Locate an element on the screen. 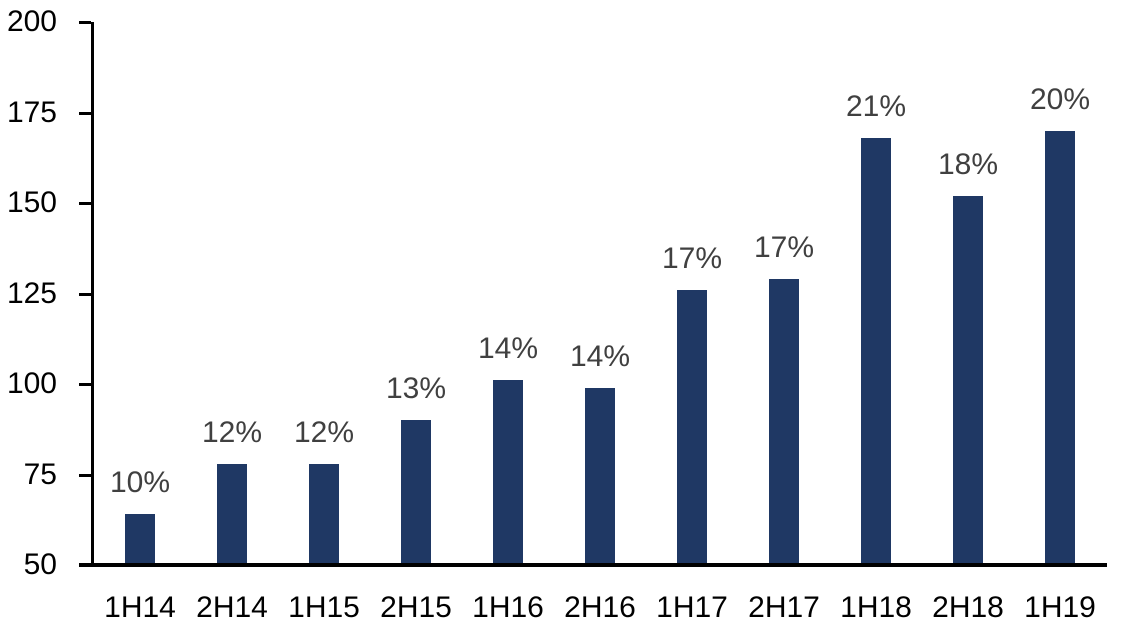 The width and height of the screenshot is (1129, 641). x-axis-category-label: 1H17 is located at coordinates (692, 607).